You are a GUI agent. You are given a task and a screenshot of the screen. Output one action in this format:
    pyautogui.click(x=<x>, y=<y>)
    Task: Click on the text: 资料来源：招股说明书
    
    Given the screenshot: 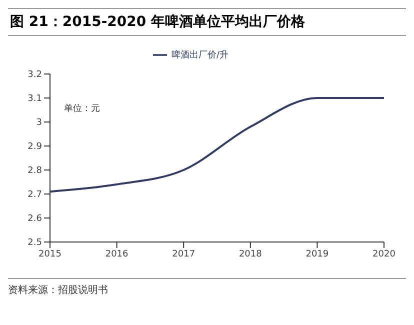 What is the action you would take?
    pyautogui.click(x=58, y=290)
    